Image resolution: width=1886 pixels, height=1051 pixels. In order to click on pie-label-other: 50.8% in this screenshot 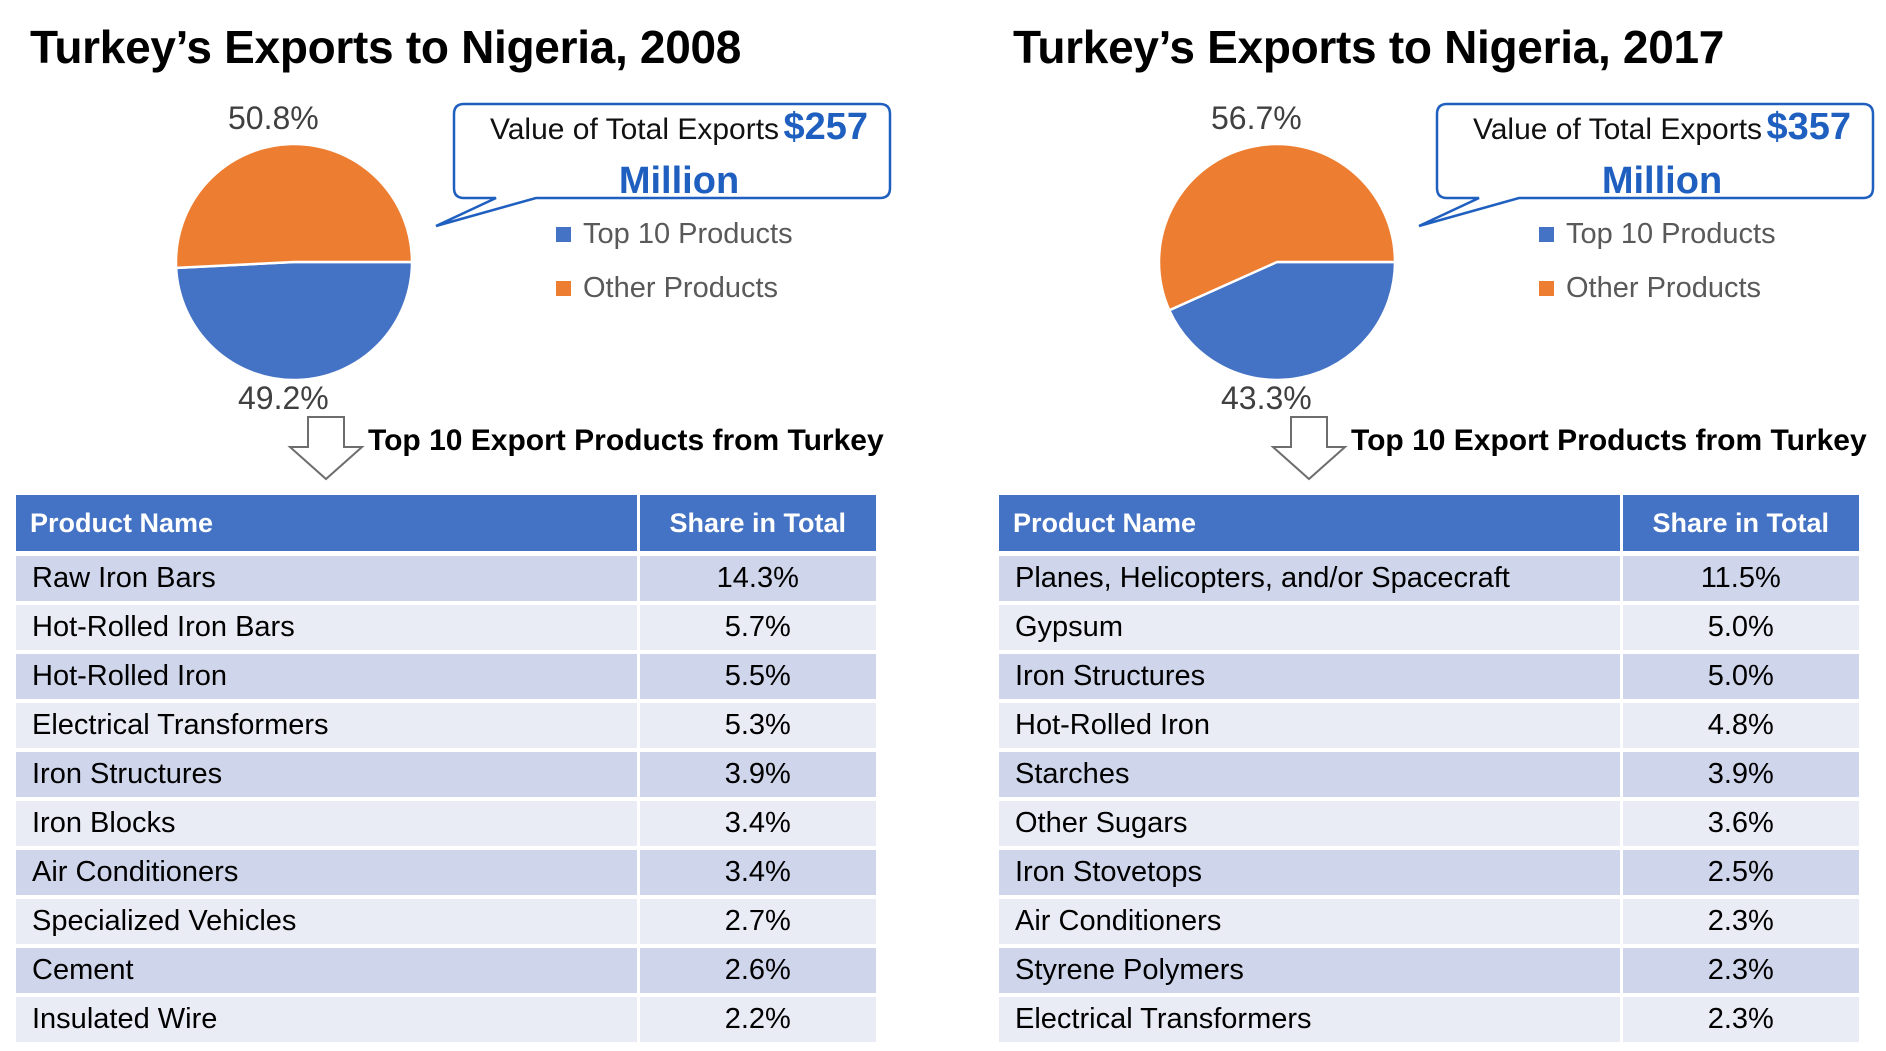, I will do `click(273, 118)`.